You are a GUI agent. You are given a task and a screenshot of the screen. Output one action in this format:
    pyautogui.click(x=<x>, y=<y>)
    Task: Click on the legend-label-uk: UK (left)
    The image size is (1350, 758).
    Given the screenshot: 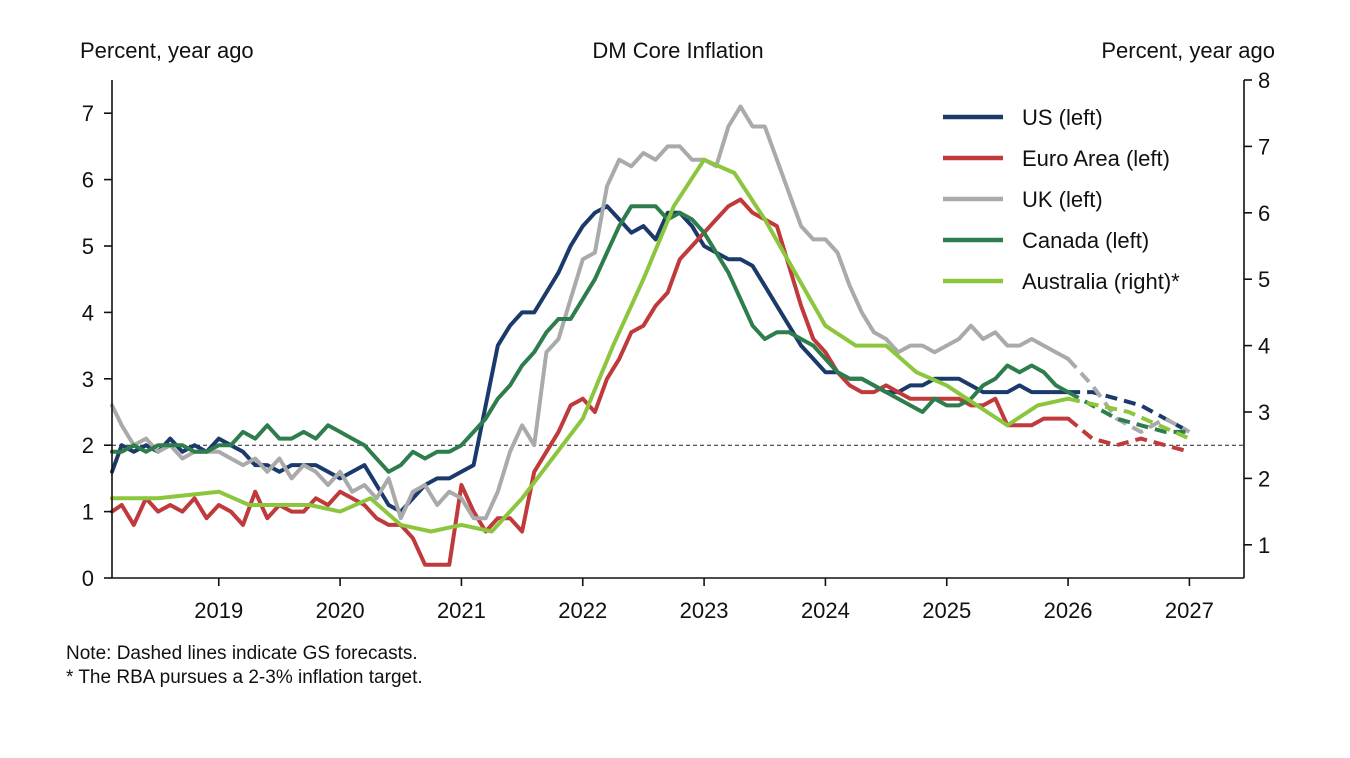 What is the action you would take?
    pyautogui.click(x=1062, y=199)
    